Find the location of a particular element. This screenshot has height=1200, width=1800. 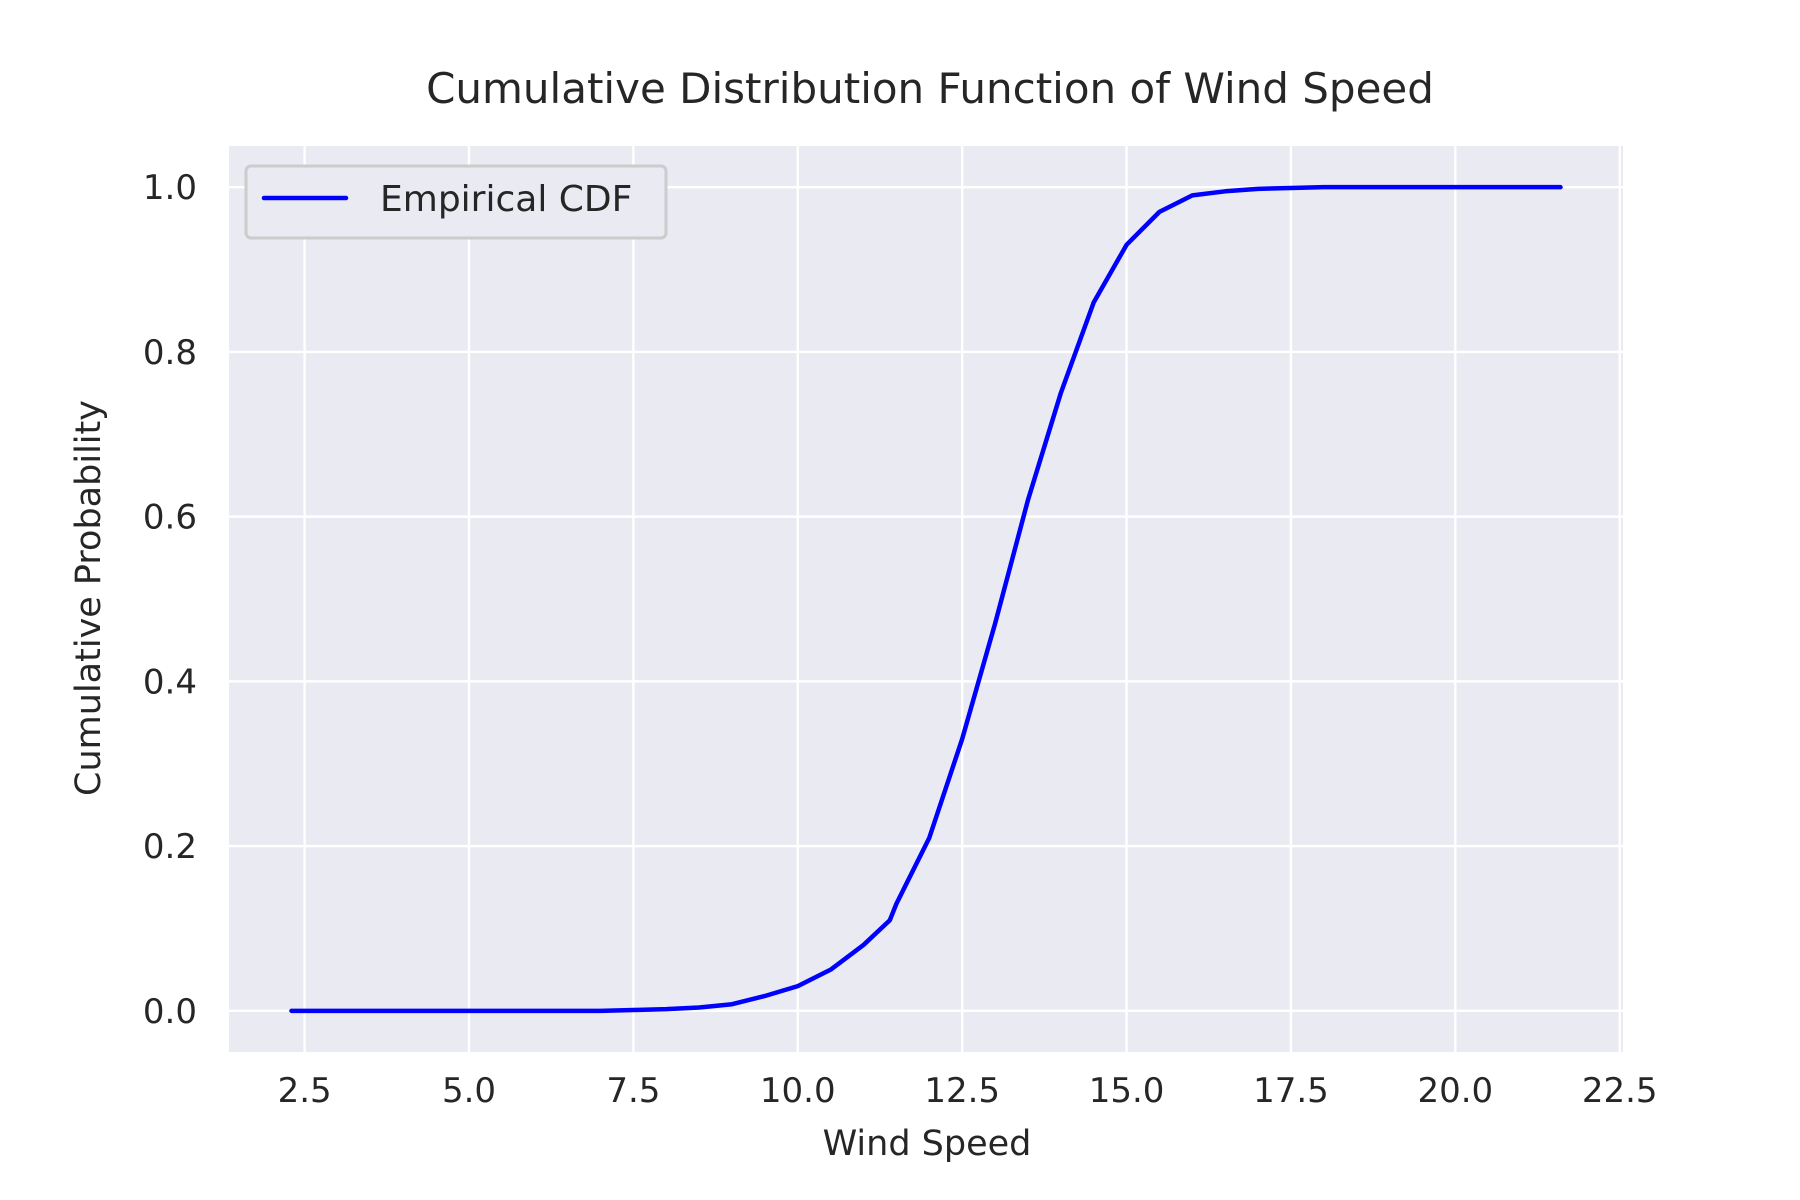

x-tick-label: 5.0 is located at coordinates (469, 1091).